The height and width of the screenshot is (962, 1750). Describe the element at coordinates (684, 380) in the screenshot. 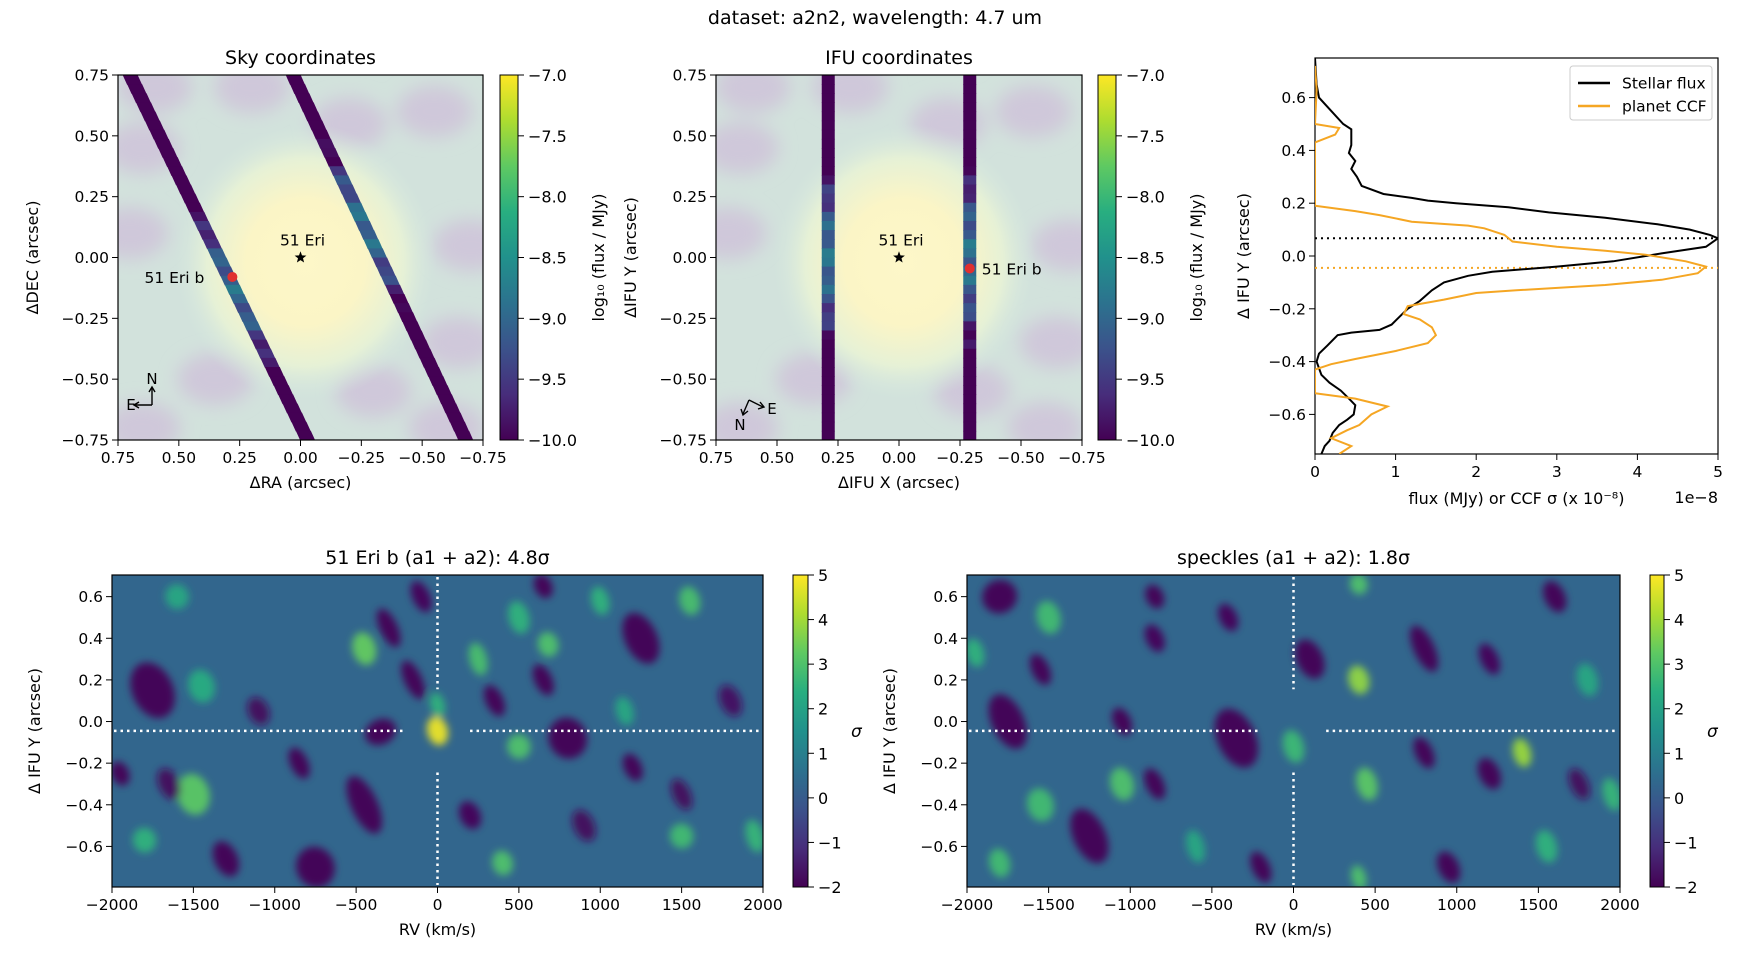

I see `y-tick-label: −0.50` at that location.